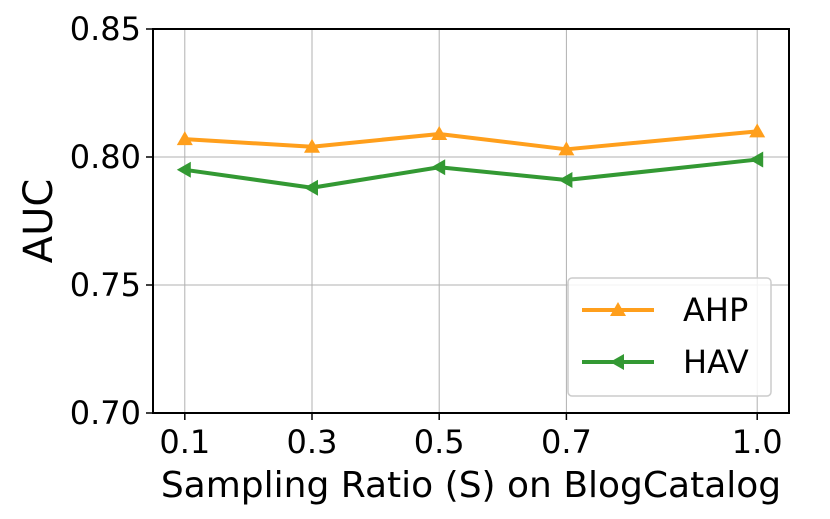 The image size is (830, 519). Describe the element at coordinates (184, 442) in the screenshot. I see `x-tick-label: 0.1` at that location.